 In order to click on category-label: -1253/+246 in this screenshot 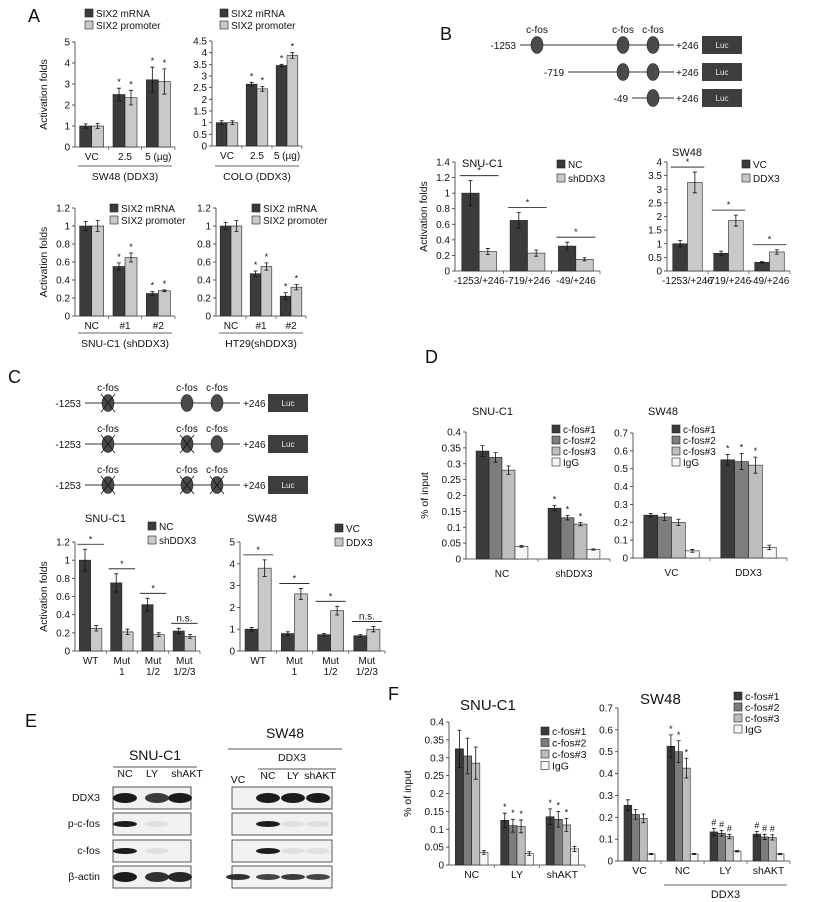, I will do `click(687, 281)`.